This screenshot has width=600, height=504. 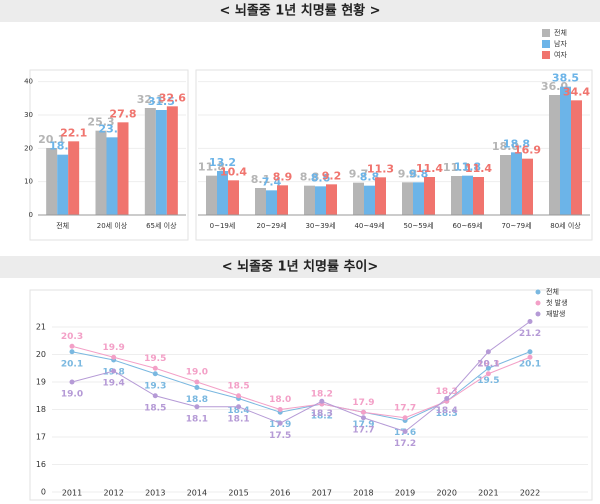 What do you see at coordinates (41, 354) in the screenshot?
I see `y-tick-label: 20` at bounding box center [41, 354].